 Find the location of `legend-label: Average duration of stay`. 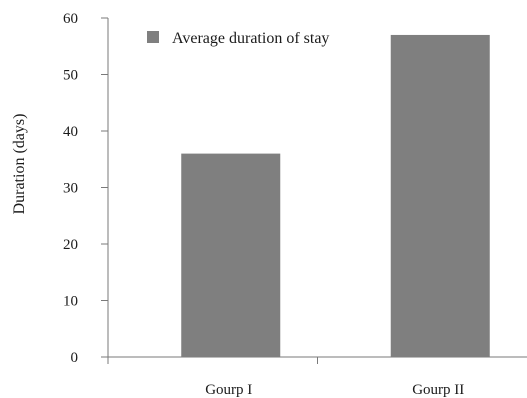

legend-label: Average duration of stay is located at coordinates (250, 38).